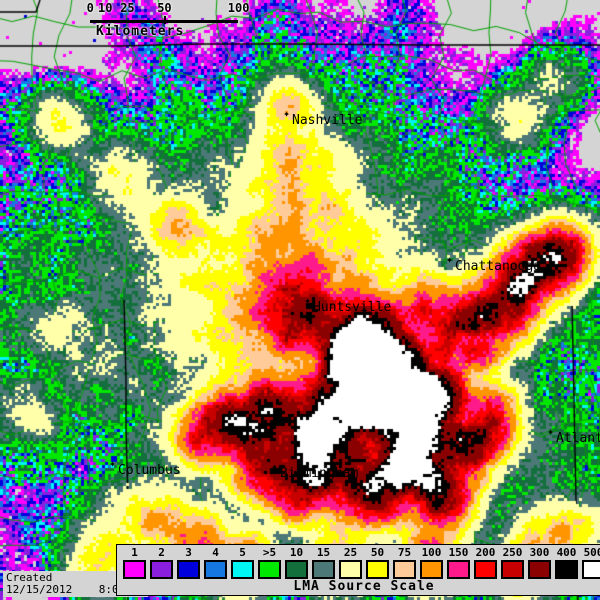 The image size is (600, 600). Describe the element at coordinates (539, 552) in the screenshot. I see `legend-level-label: 300` at that location.